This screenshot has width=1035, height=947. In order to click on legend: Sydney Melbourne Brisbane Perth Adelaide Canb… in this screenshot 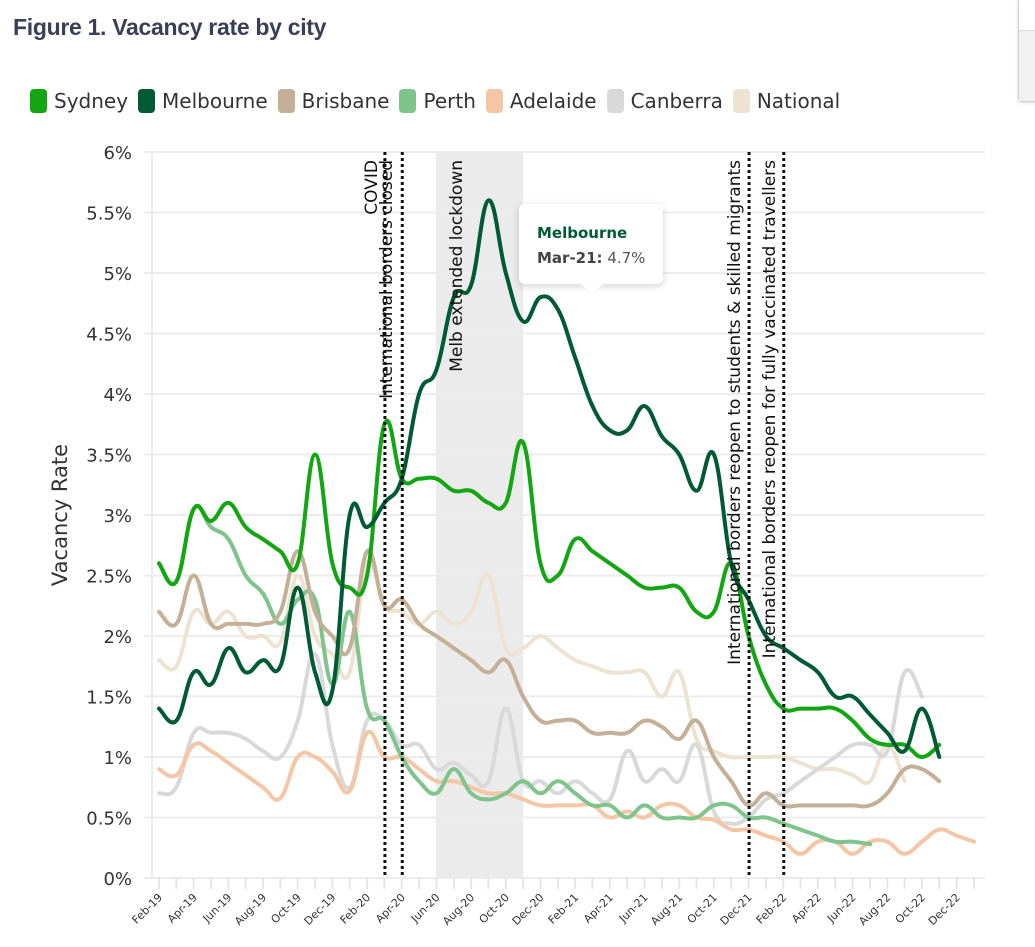, I will do `click(440, 101)`.